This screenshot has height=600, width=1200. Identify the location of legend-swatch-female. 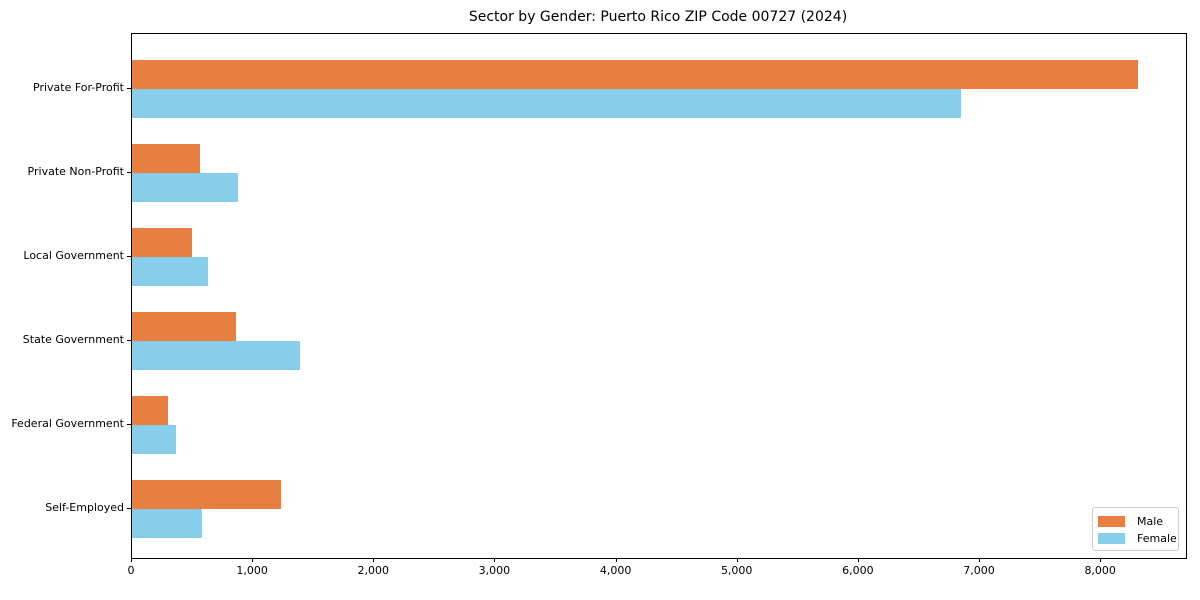
(1111, 538).